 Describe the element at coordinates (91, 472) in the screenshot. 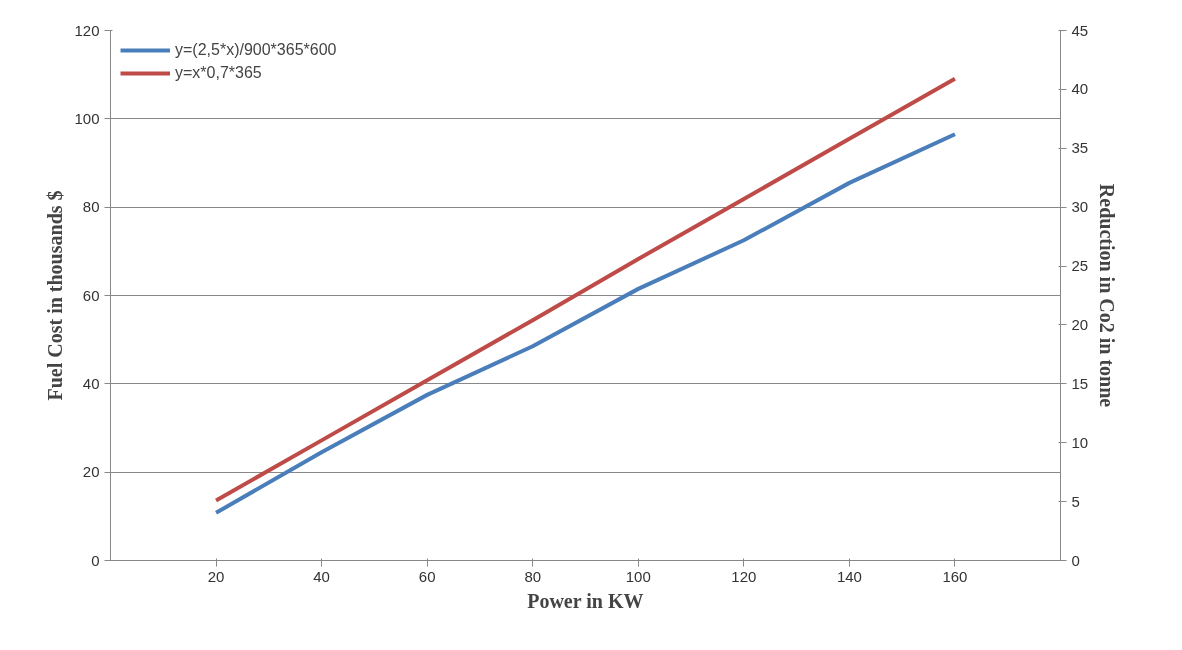

I see `y-tick-label: 20` at that location.